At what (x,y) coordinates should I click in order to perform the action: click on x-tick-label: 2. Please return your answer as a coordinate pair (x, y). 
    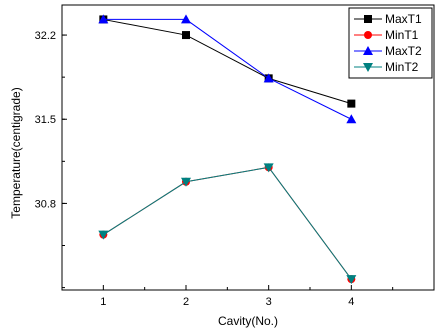
    Looking at the image, I should click on (186, 302).